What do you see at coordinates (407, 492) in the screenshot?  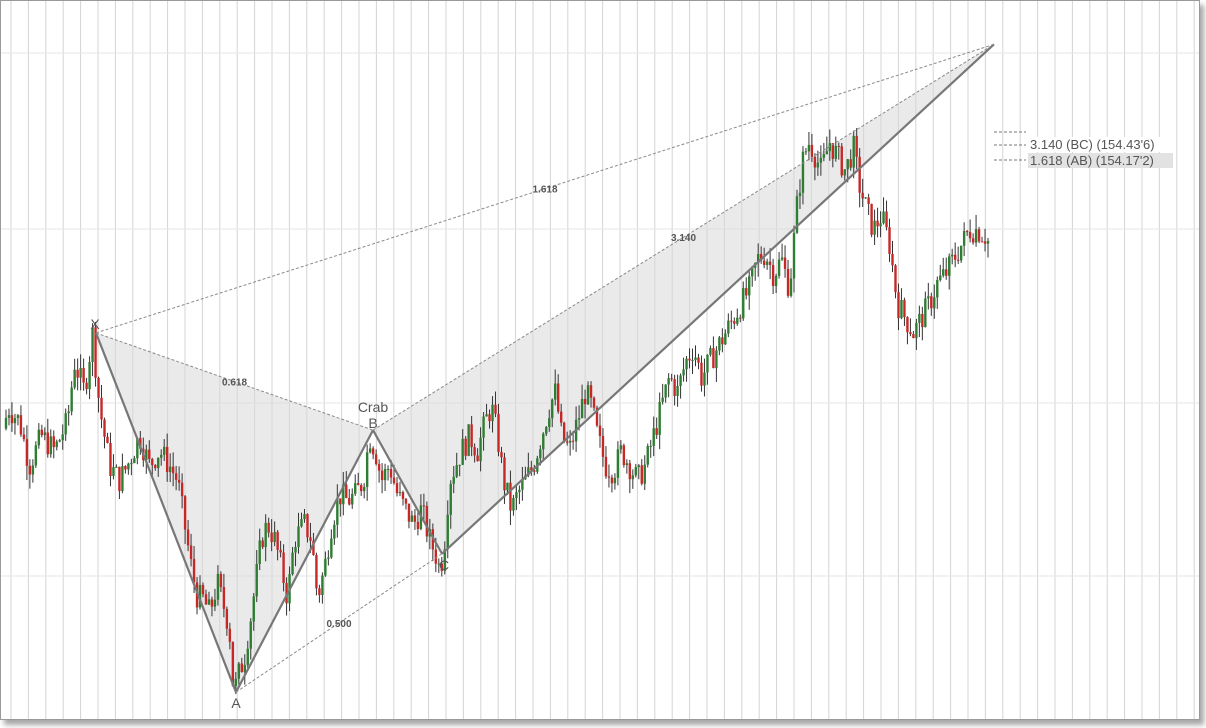 I see `leg-bc` at bounding box center [407, 492].